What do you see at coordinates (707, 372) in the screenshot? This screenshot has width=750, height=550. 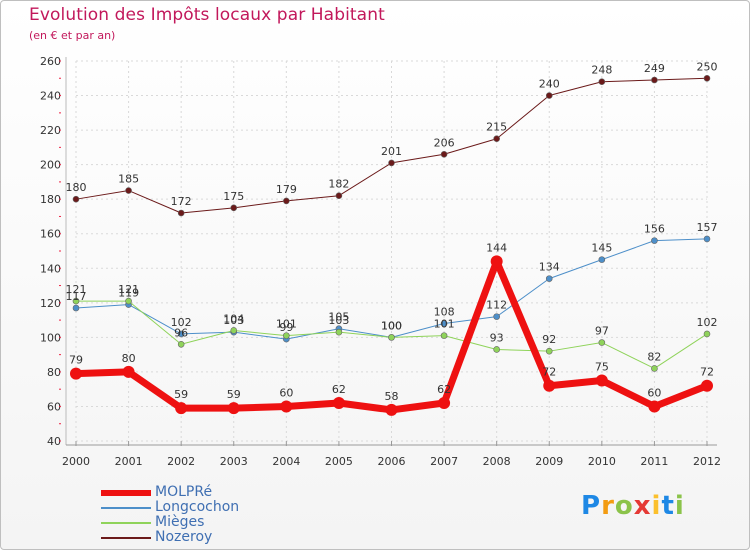 I see `data-label-molpr: 72` at bounding box center [707, 372].